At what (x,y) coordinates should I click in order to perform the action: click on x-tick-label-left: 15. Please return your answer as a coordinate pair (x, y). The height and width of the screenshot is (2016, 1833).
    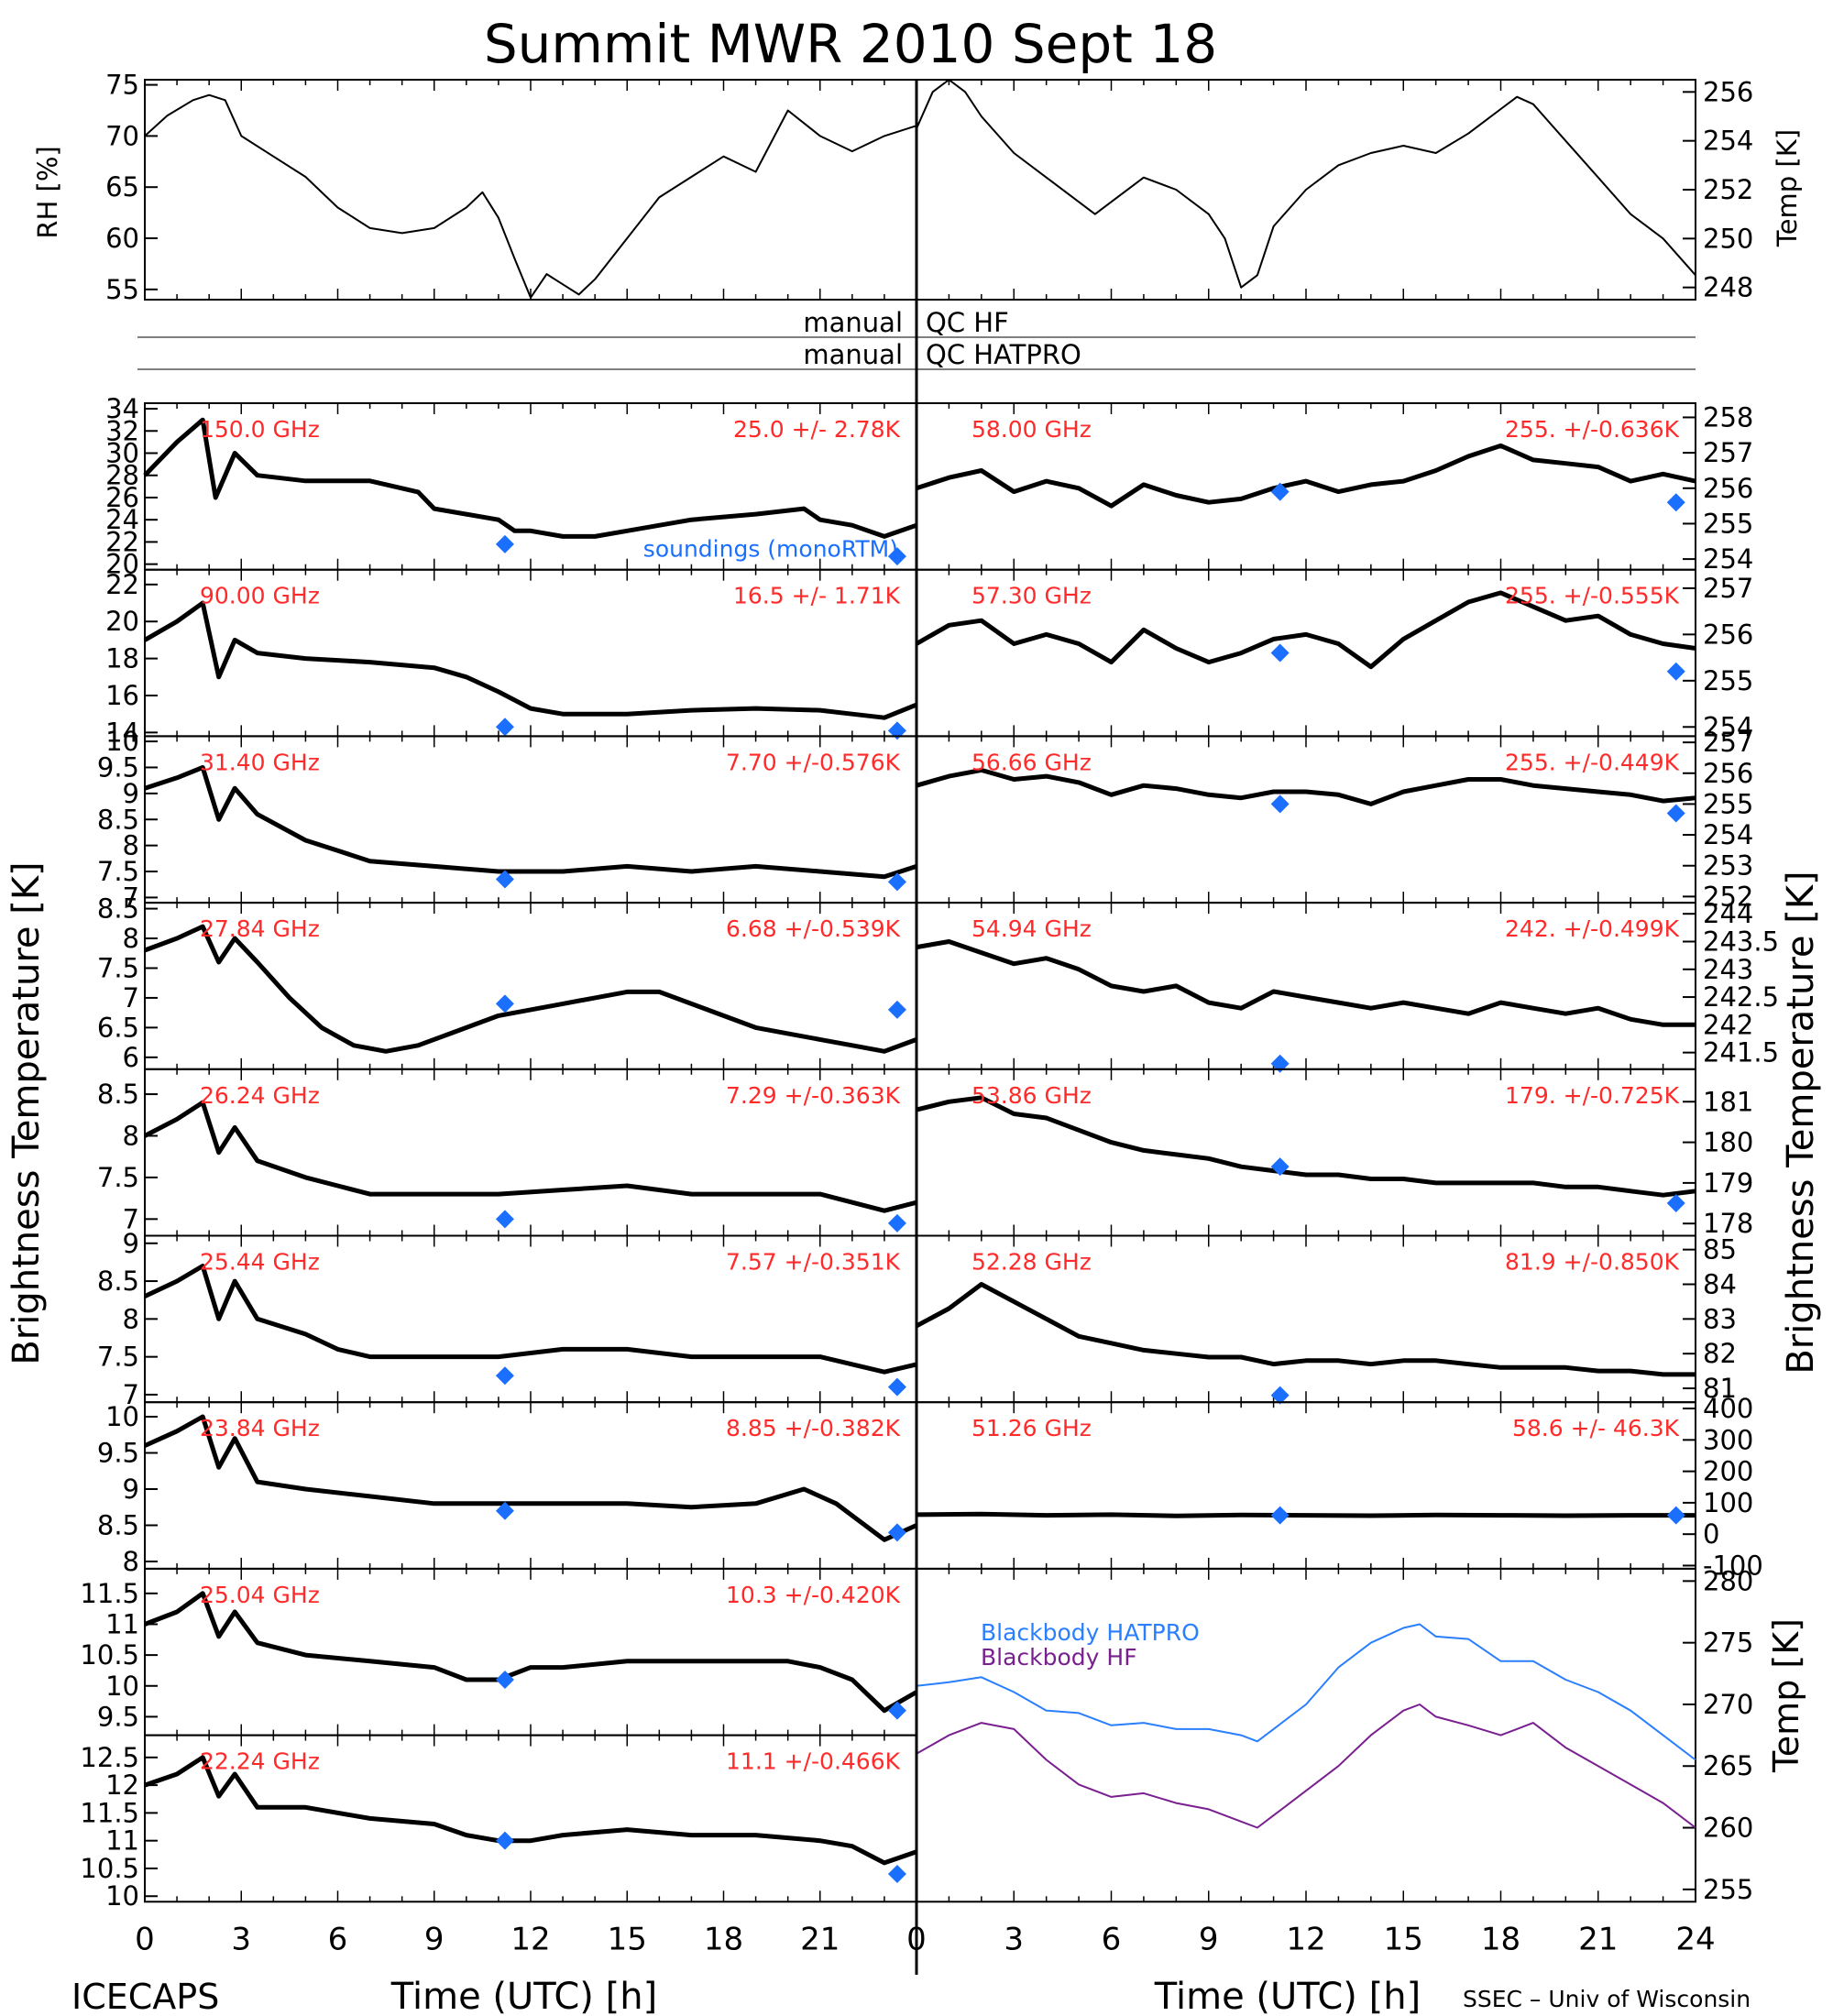
    Looking at the image, I should click on (627, 1939).